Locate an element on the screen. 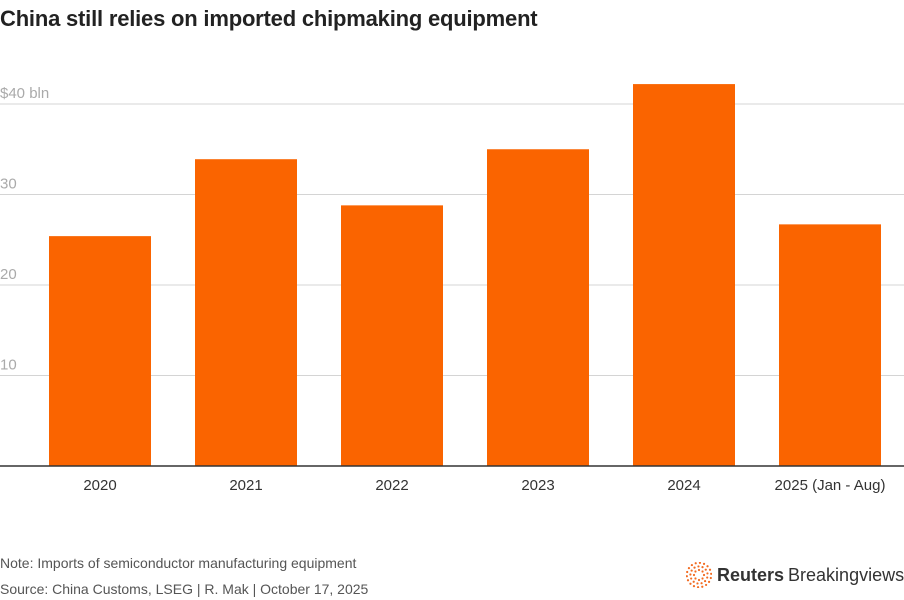 The width and height of the screenshot is (904, 600). bar-2020 is located at coordinates (100, 351).